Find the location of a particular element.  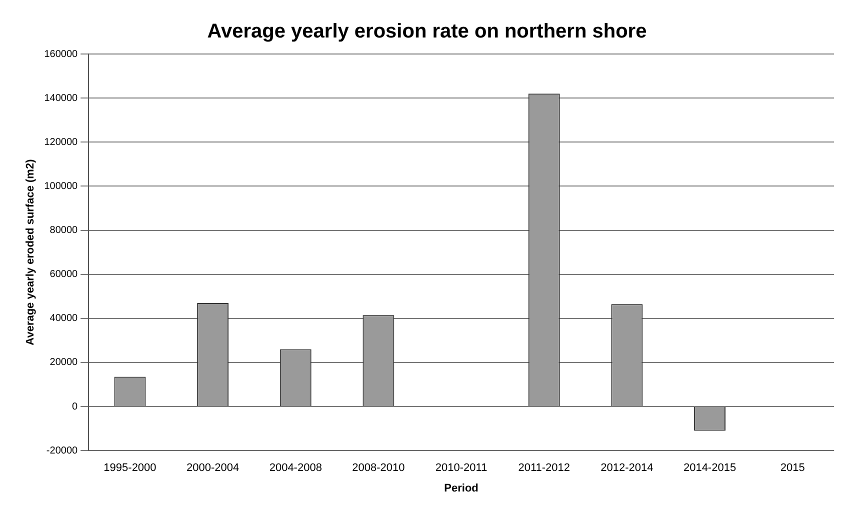

x-tick-label: 2004-2008 is located at coordinates (295, 468).